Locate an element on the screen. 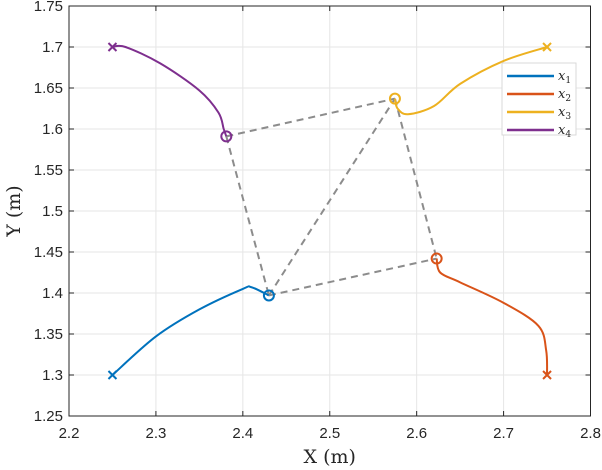 This screenshot has width=602, height=470. trajectory-x1 is located at coordinates (190, 330).